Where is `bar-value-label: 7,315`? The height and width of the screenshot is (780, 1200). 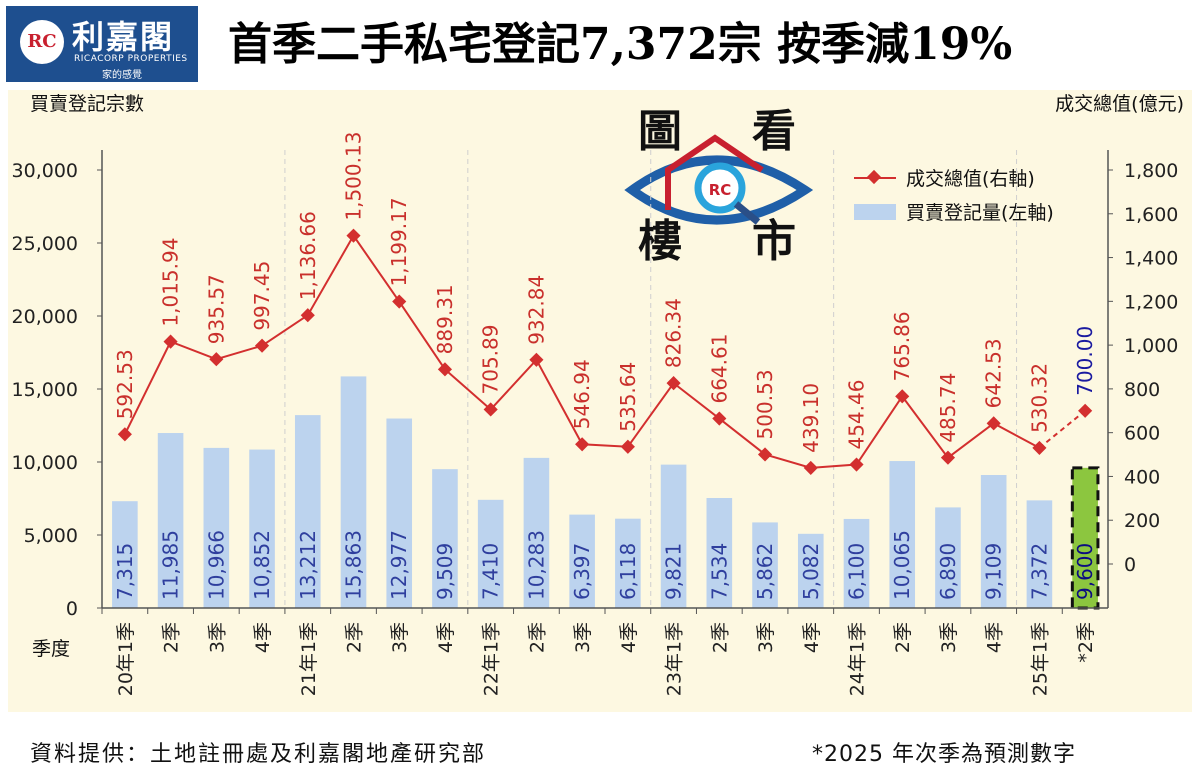
bar-value-label: 7,315 is located at coordinates (125, 571).